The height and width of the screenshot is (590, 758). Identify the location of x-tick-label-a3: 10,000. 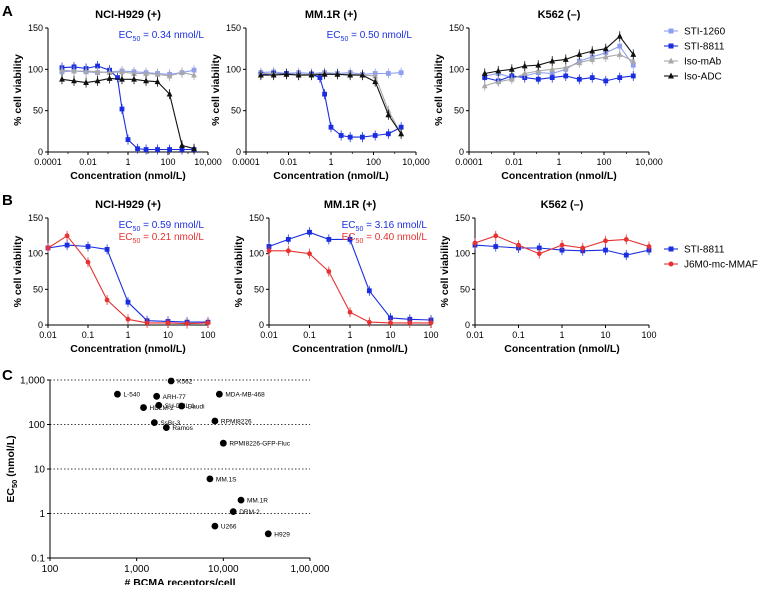
(649, 162).